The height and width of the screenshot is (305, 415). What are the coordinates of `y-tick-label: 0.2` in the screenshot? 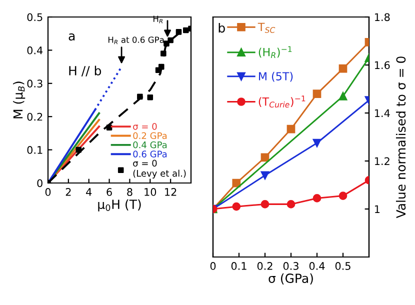 It's located at (34, 116).